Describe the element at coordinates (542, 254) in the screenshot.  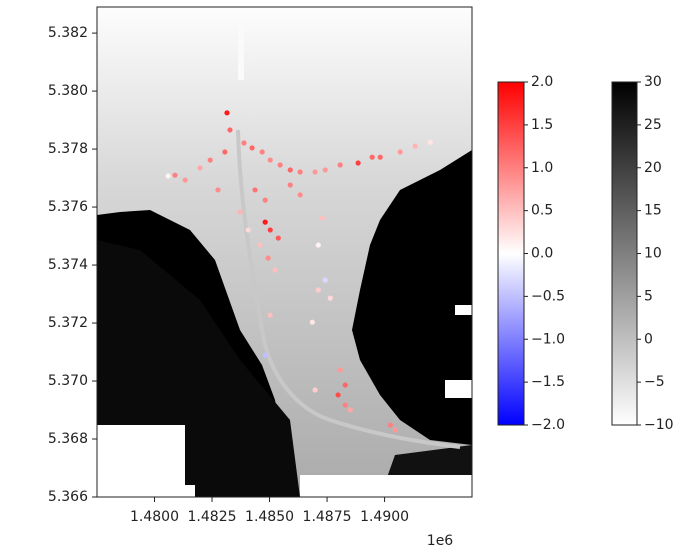
I see `colorbar-tick-label: 0.0` at that location.